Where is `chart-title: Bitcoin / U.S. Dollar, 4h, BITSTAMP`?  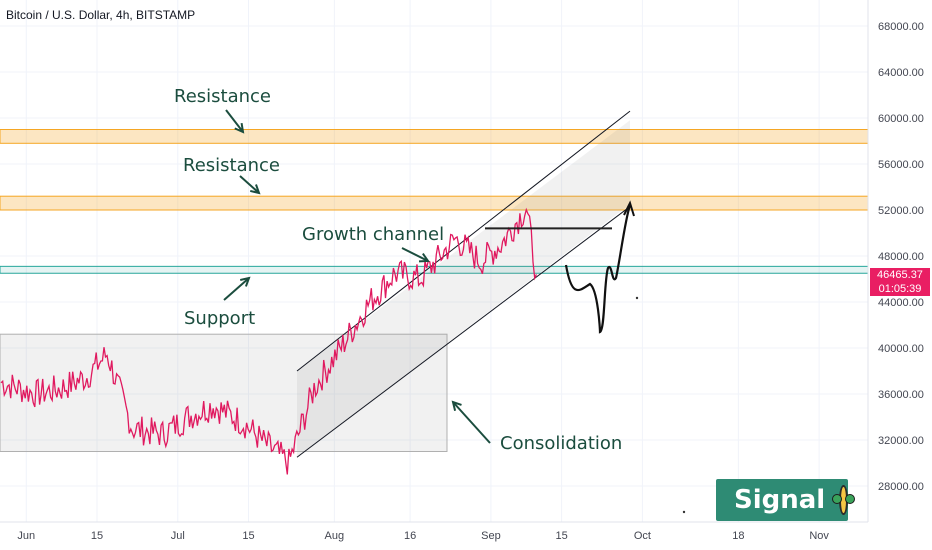 chart-title: Bitcoin / U.S. Dollar, 4h, BITSTAMP is located at coordinates (101, 15).